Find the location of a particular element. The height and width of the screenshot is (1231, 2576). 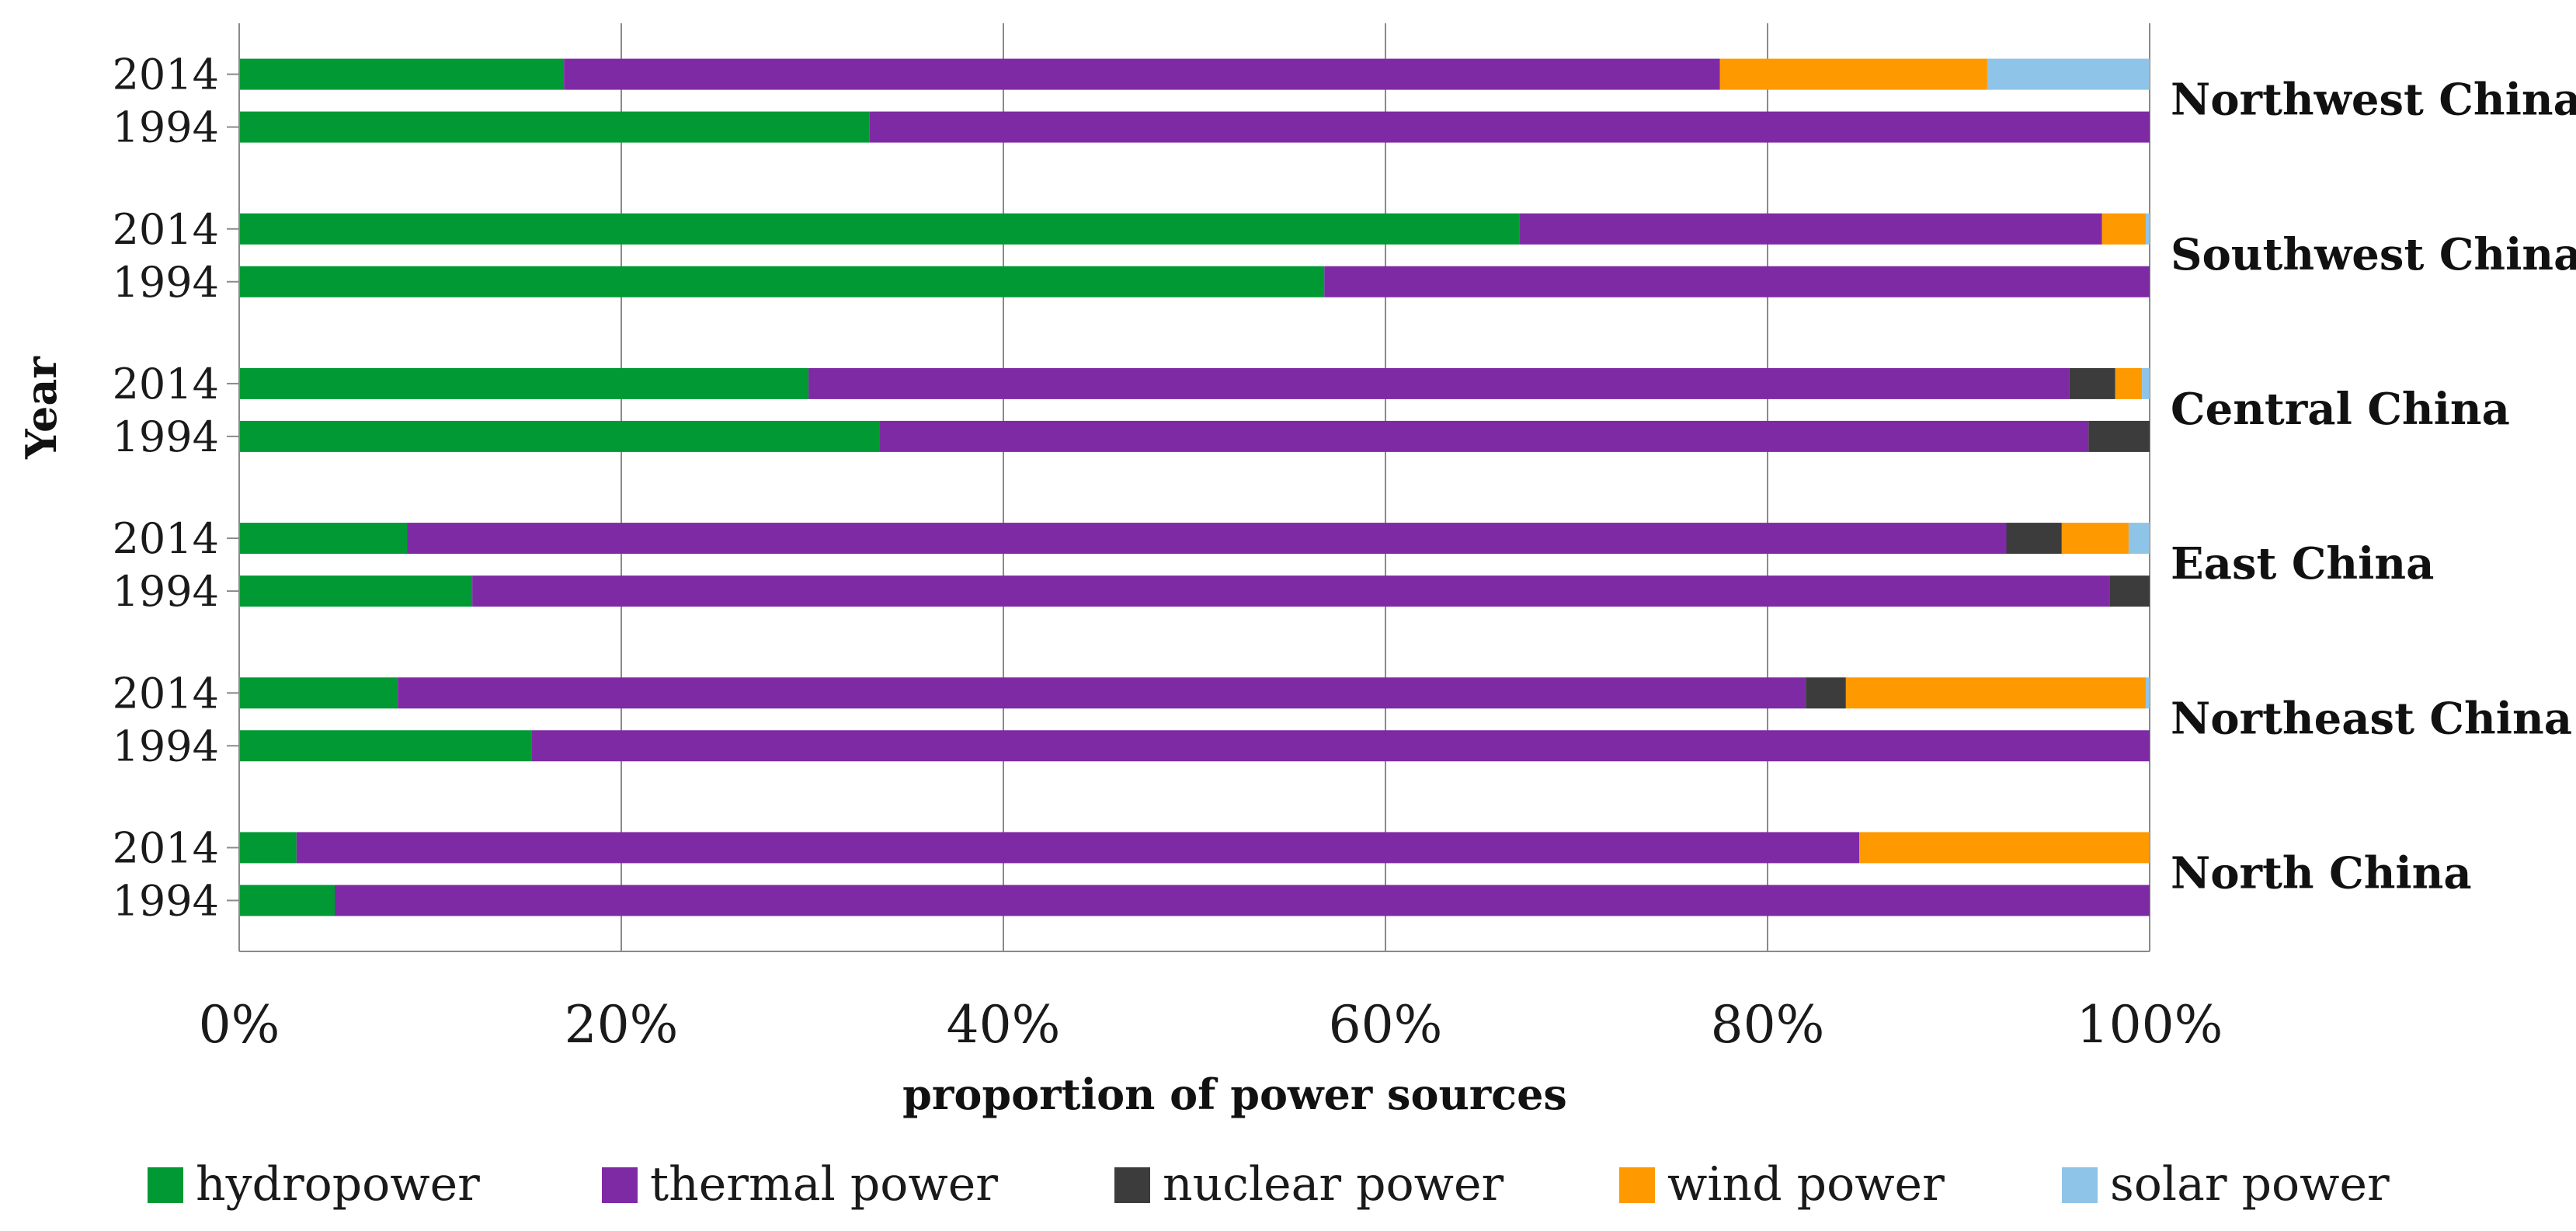

bar-segment-central-china-1994-hydropower is located at coordinates (559, 436).